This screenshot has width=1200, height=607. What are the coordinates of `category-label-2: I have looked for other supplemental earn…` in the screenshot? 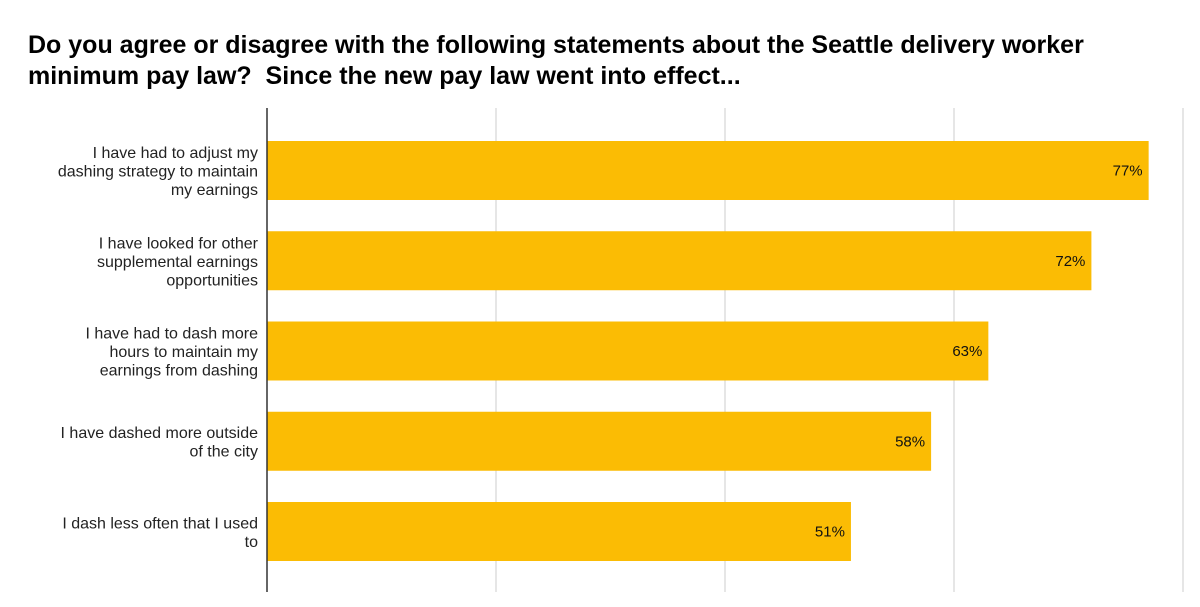 It's located at (178, 262).